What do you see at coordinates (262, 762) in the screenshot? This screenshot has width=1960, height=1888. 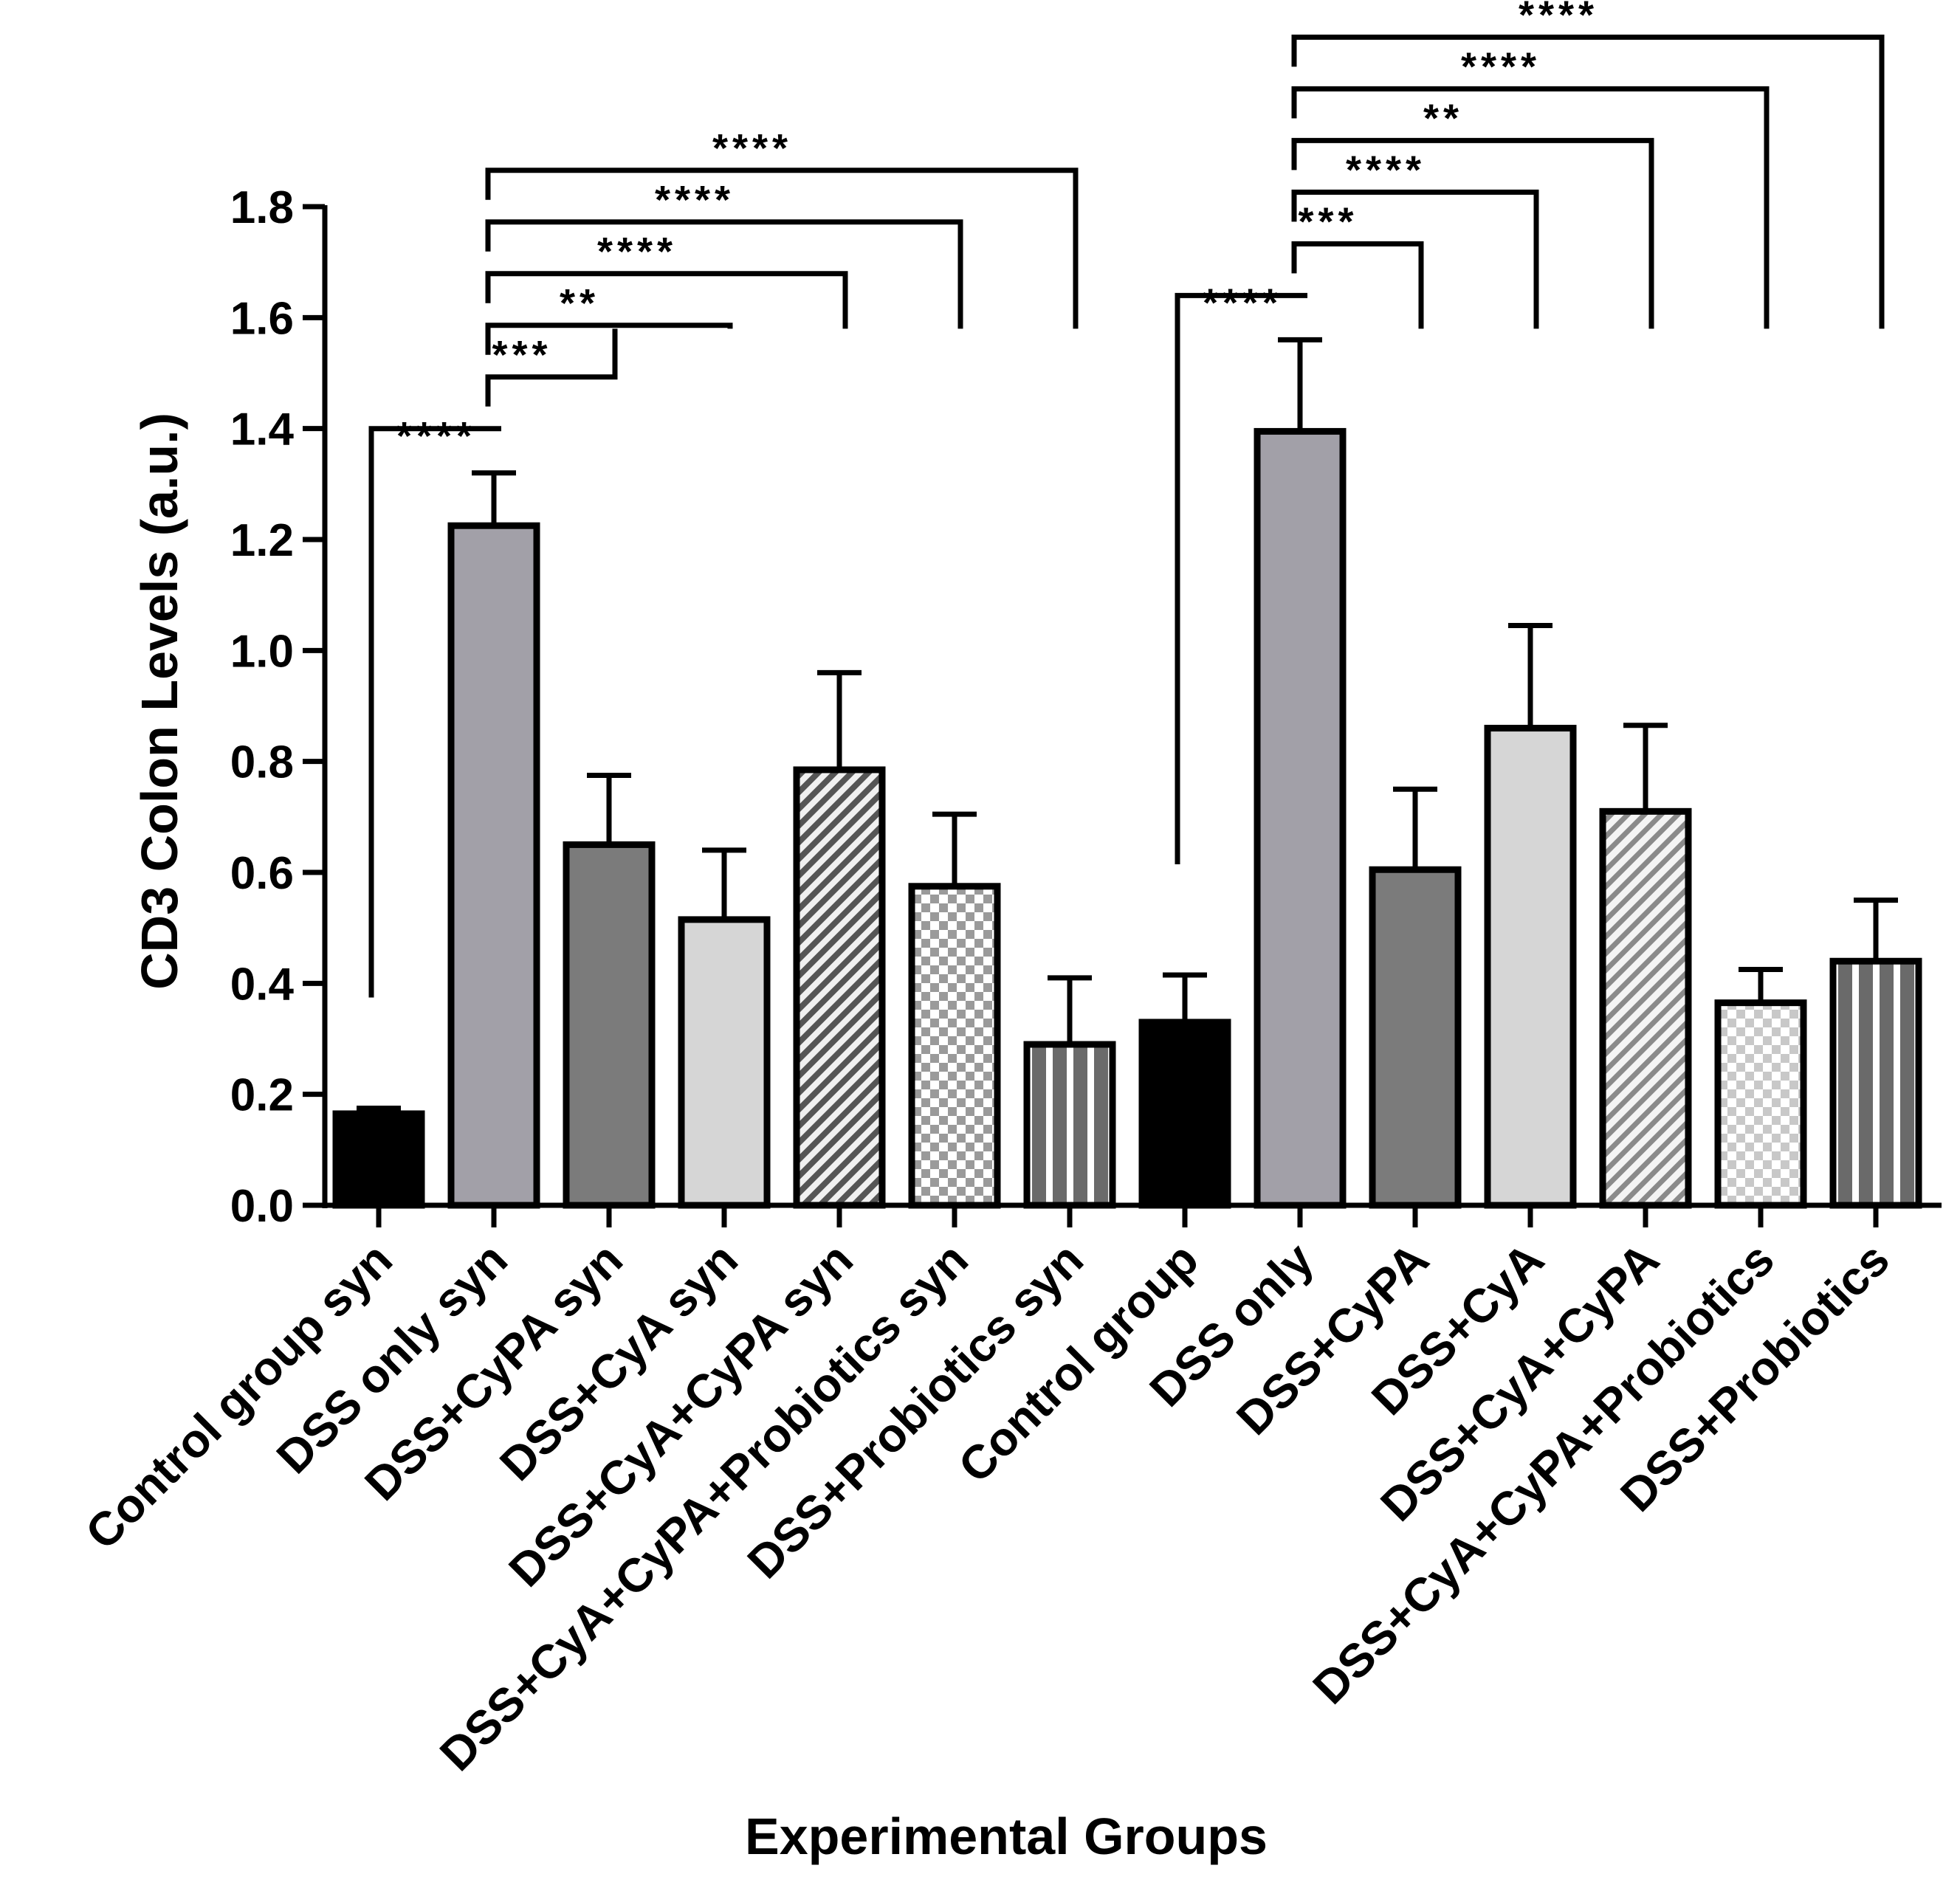 I see `y-tick-label: 0.8` at bounding box center [262, 762].